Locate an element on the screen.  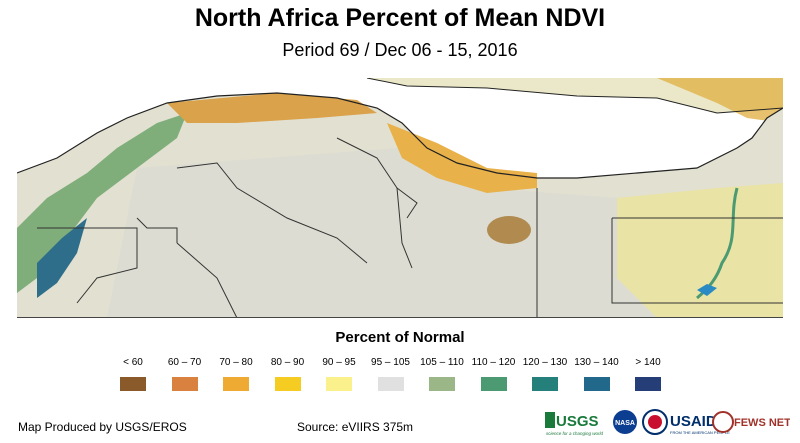
legend-label: < 60 is located at coordinates (133, 362).